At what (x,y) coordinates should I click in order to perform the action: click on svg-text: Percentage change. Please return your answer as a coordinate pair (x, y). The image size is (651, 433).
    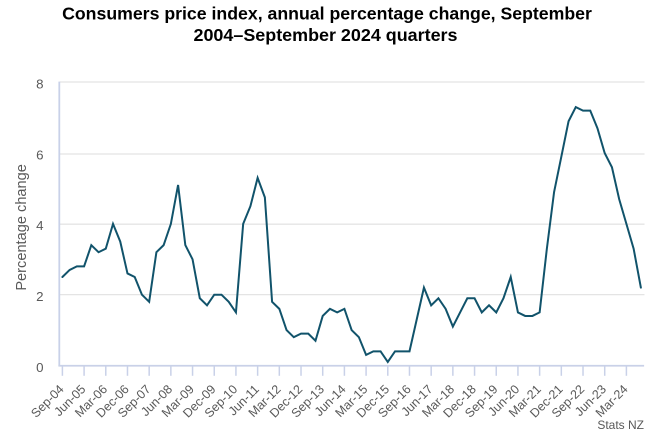
    Looking at the image, I should click on (22, 227).